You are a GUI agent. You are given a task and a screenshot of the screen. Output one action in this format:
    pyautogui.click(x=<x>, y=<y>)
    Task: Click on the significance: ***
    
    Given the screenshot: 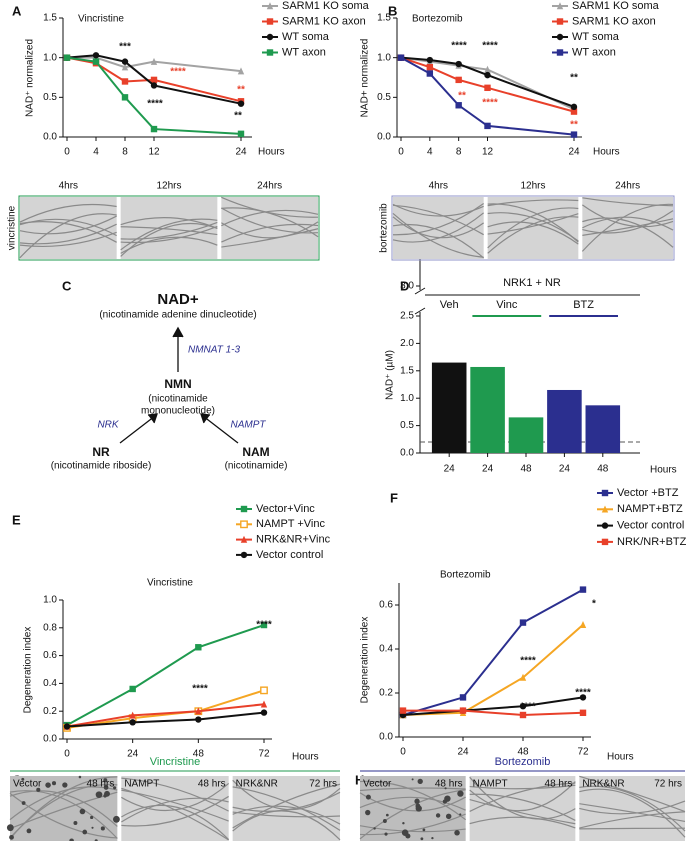 What is the action you would take?
    pyautogui.click(x=125, y=47)
    